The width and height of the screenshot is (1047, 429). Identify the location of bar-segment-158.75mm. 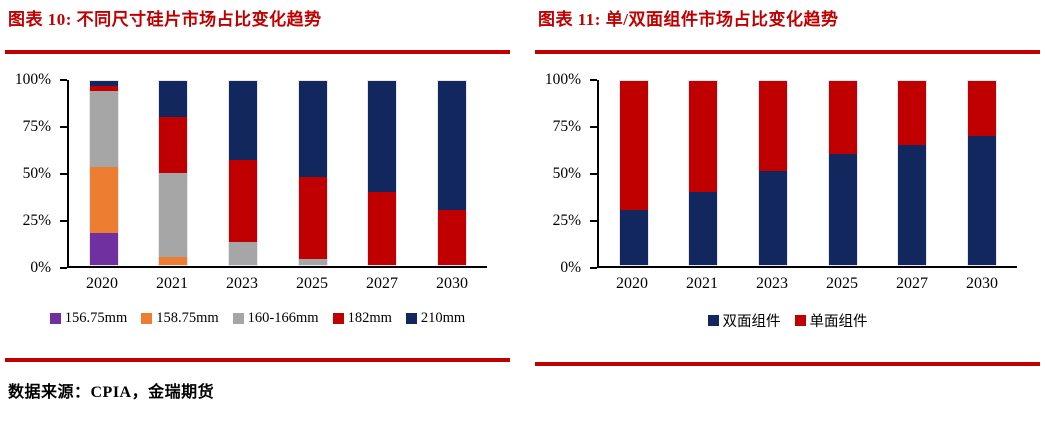
(173, 261).